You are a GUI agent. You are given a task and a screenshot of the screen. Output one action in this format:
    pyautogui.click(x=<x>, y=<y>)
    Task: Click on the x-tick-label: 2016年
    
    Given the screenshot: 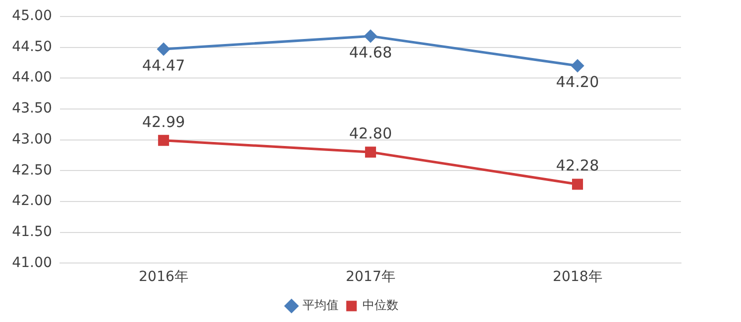 What is the action you would take?
    pyautogui.click(x=163, y=277)
    